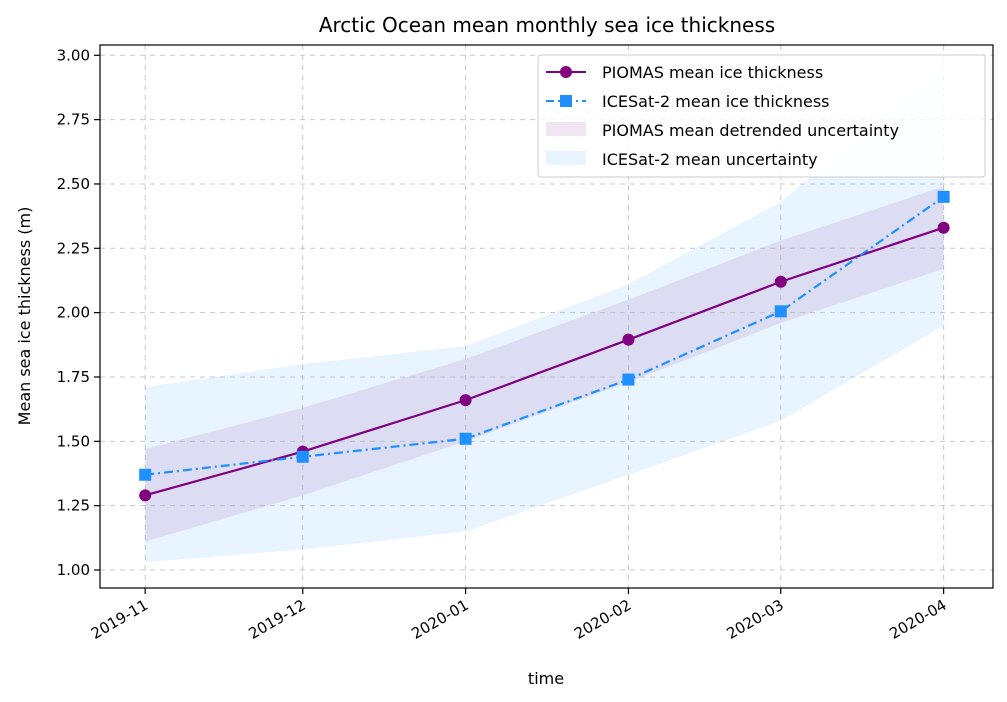  I want to click on y-tick-label-2.75: 2.75, so click(73, 120).